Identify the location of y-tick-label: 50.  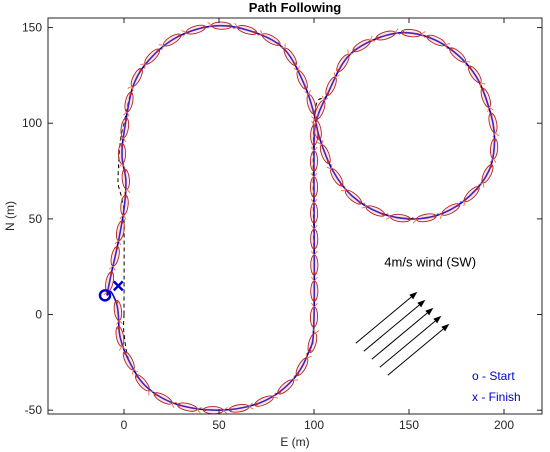
(36, 219).